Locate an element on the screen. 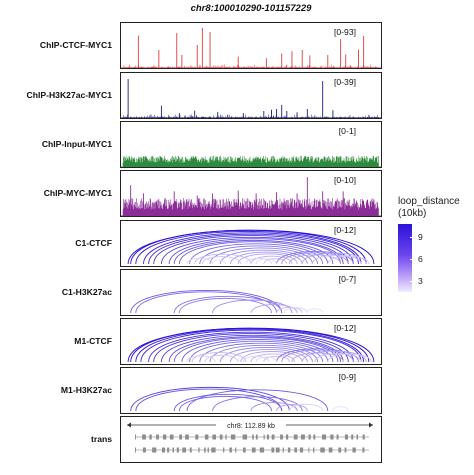 The width and height of the screenshot is (474, 475). track-panel: [0-9] is located at coordinates (251, 390).